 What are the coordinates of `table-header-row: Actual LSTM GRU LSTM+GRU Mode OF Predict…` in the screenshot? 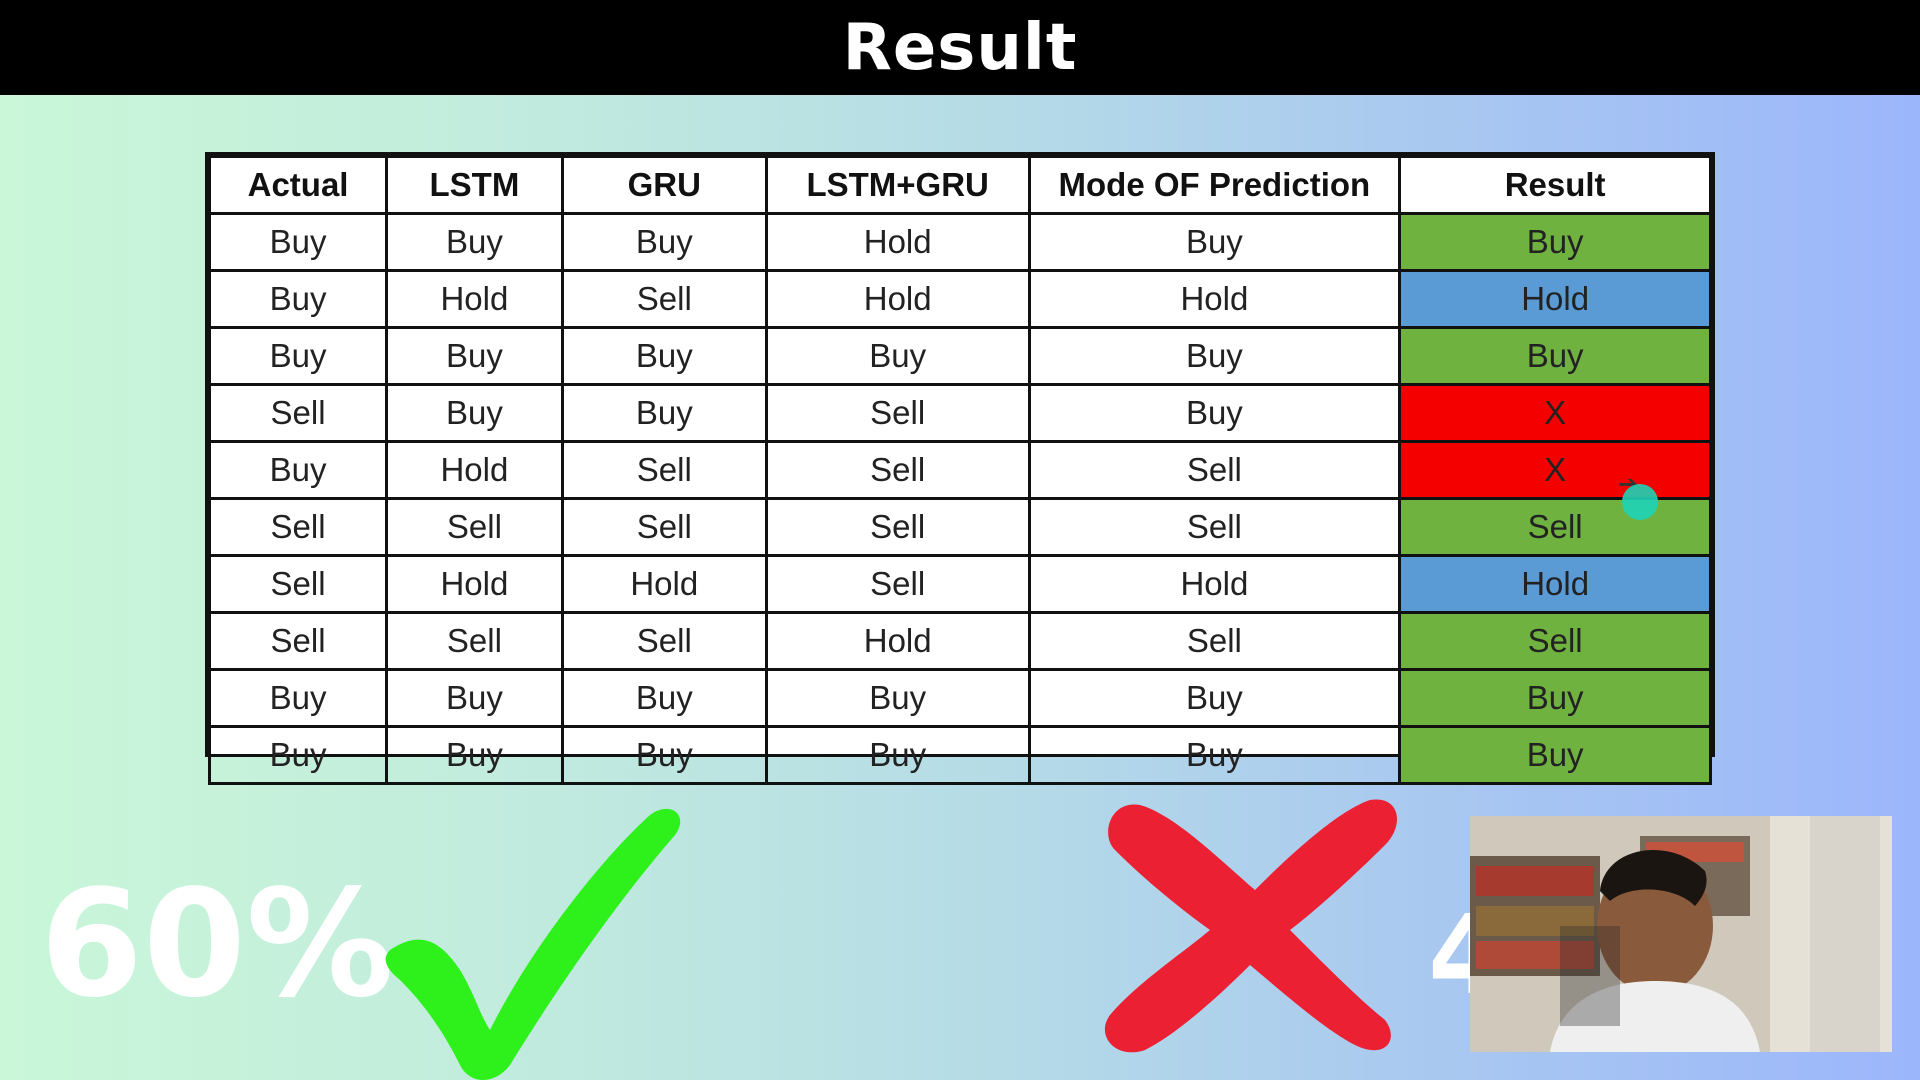 It's located at (959, 185).